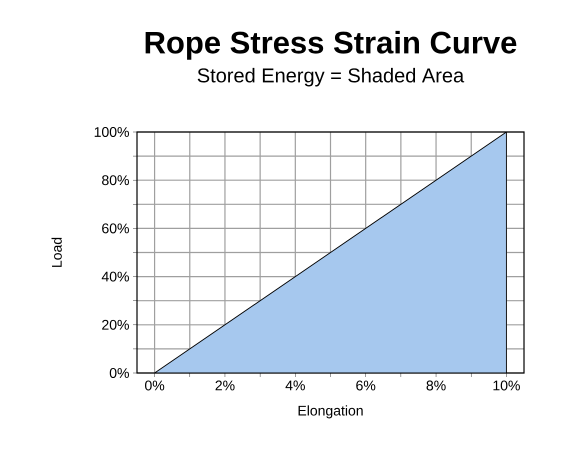 Image resolution: width=561 pixels, height=461 pixels. Describe the element at coordinates (295, 385) in the screenshot. I see `x-tick-label: 4%` at that location.